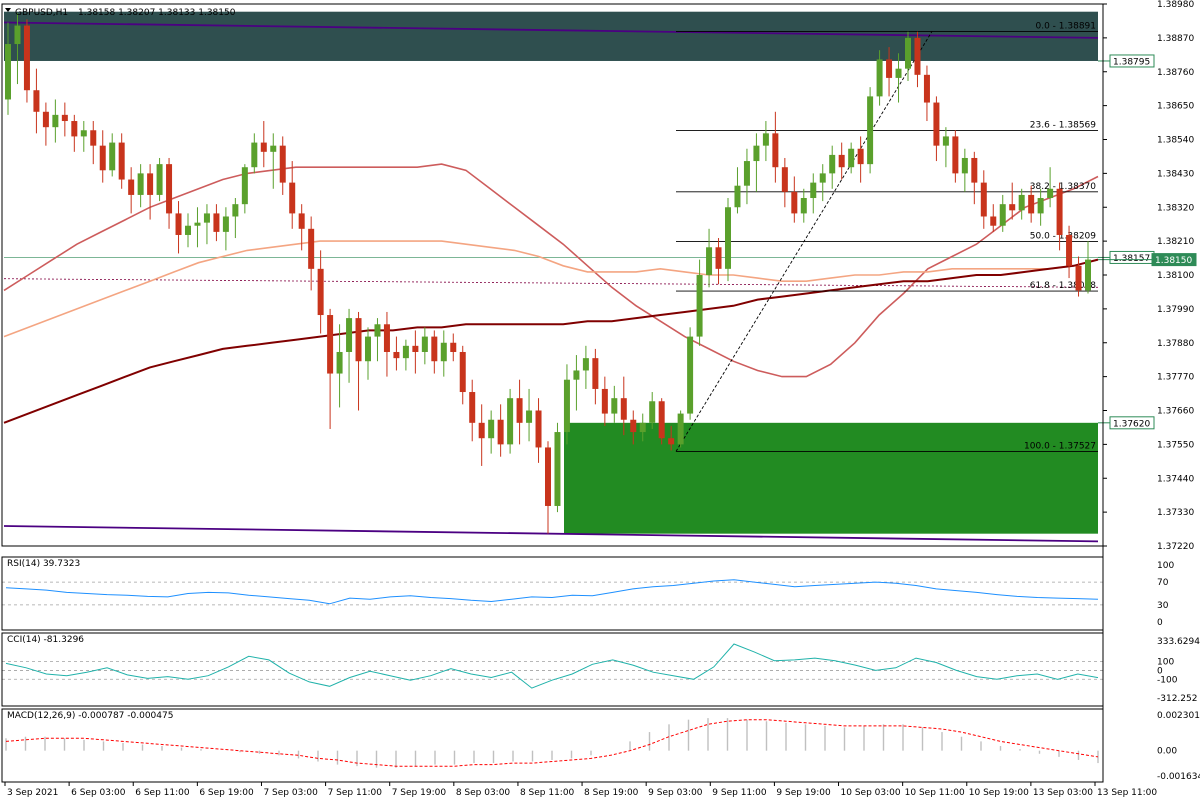  What do you see at coordinates (1175, 73) in the screenshot?
I see `price-tick-label: 1.38760` at bounding box center [1175, 73].